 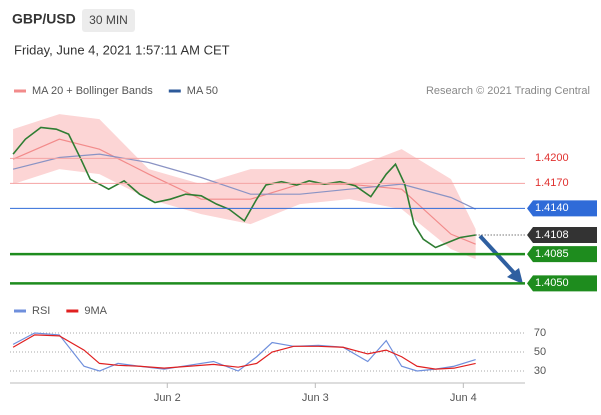 I want to click on credit: Research © 2021 Trading Central, so click(x=508, y=91).